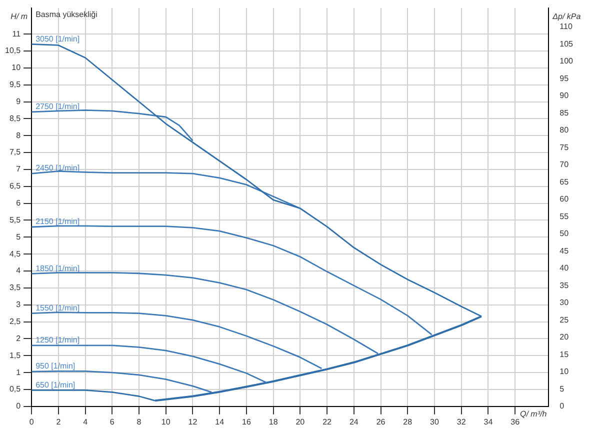 This screenshot has height=434, width=592. Describe the element at coordinates (19, 101) in the screenshot. I see `y-tick-label: 9` at that location.